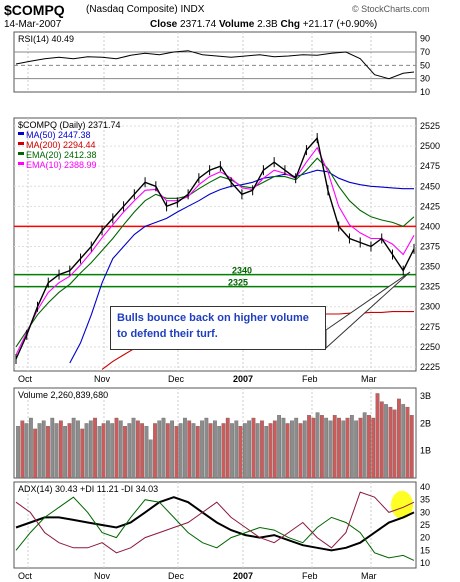 Image resolution: width=460 pixels, height=582 pixels. I want to click on adx-tick-label: 40, so click(425, 487).